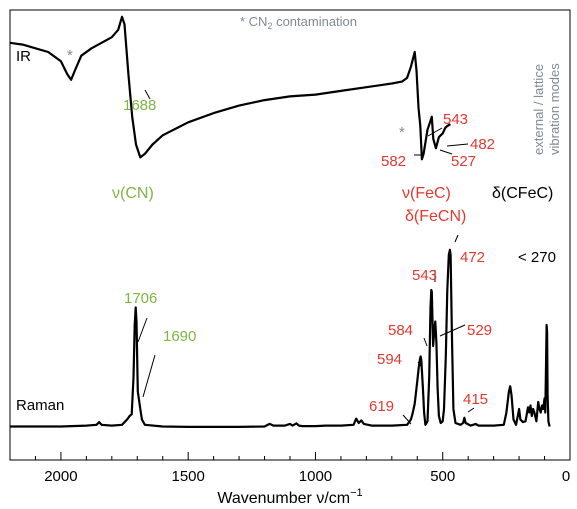 The height and width of the screenshot is (509, 577). Describe the element at coordinates (426, 193) in the screenshot. I see `label-nu-fec: ν(FeC)` at that location.